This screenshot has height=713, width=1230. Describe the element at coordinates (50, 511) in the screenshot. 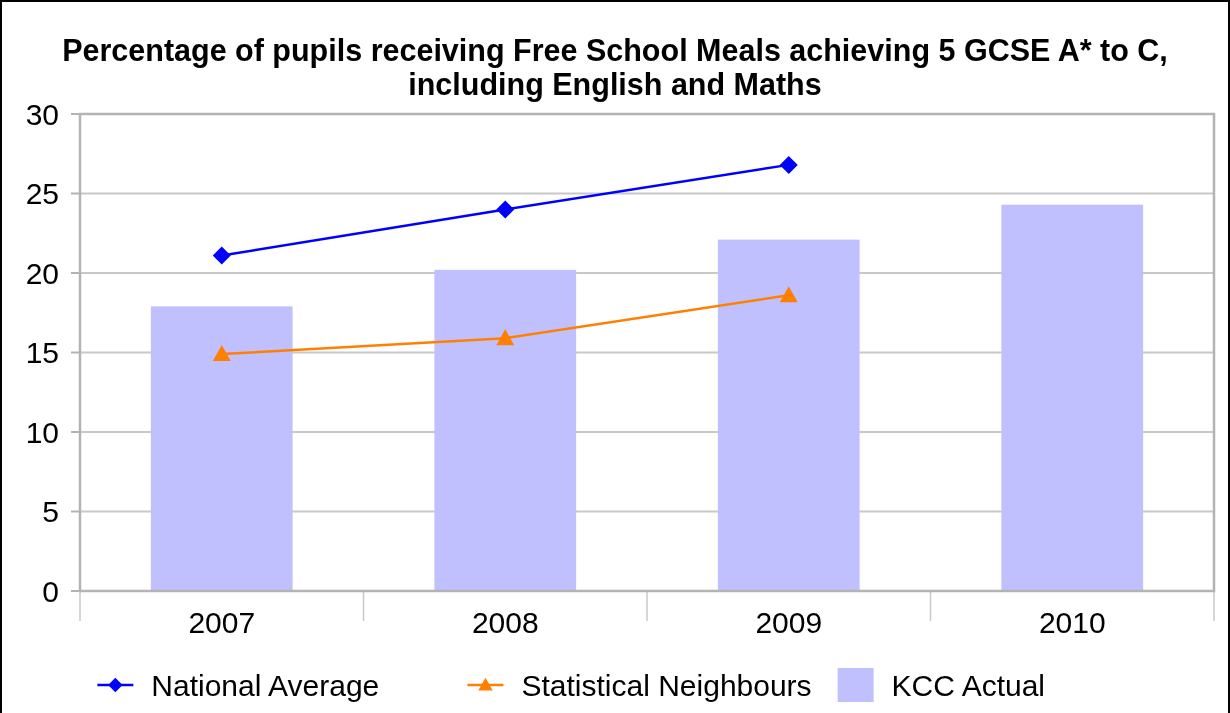

I see `y-tick-label: 5` at that location.